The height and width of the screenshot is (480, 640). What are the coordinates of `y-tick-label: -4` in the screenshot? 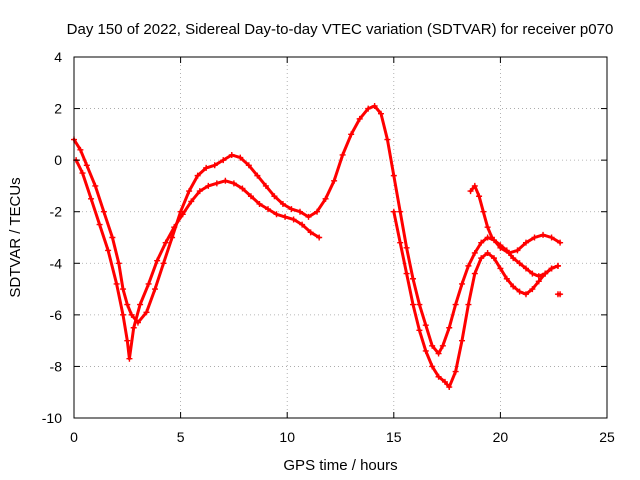 It's located at (56, 263).